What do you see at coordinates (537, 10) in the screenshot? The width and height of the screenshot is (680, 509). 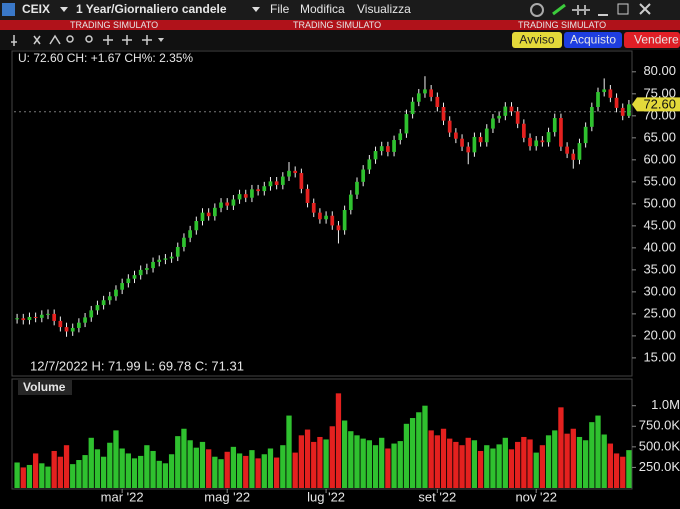 I see `settings-icon` at bounding box center [537, 10].